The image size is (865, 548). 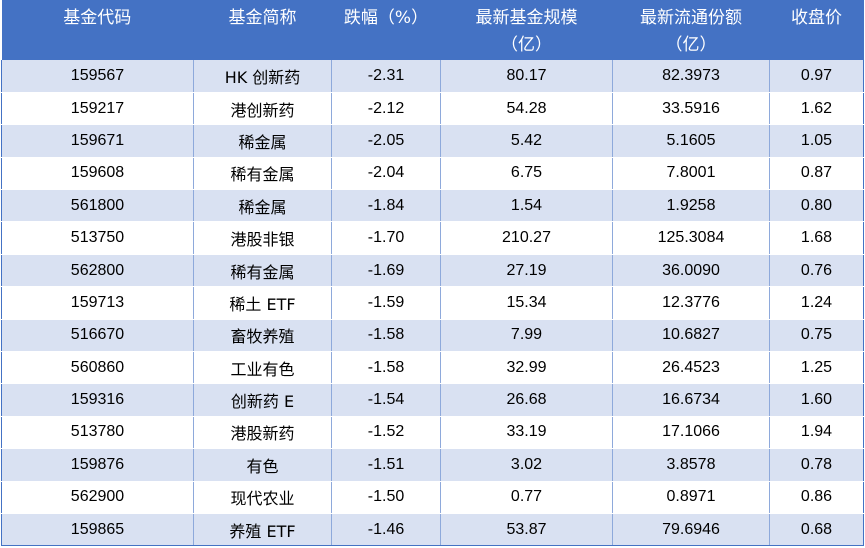 I want to click on table-row: 562800 稀有金属 -1.69 27.19 36.0090 0.76, so click(x=432, y=271).